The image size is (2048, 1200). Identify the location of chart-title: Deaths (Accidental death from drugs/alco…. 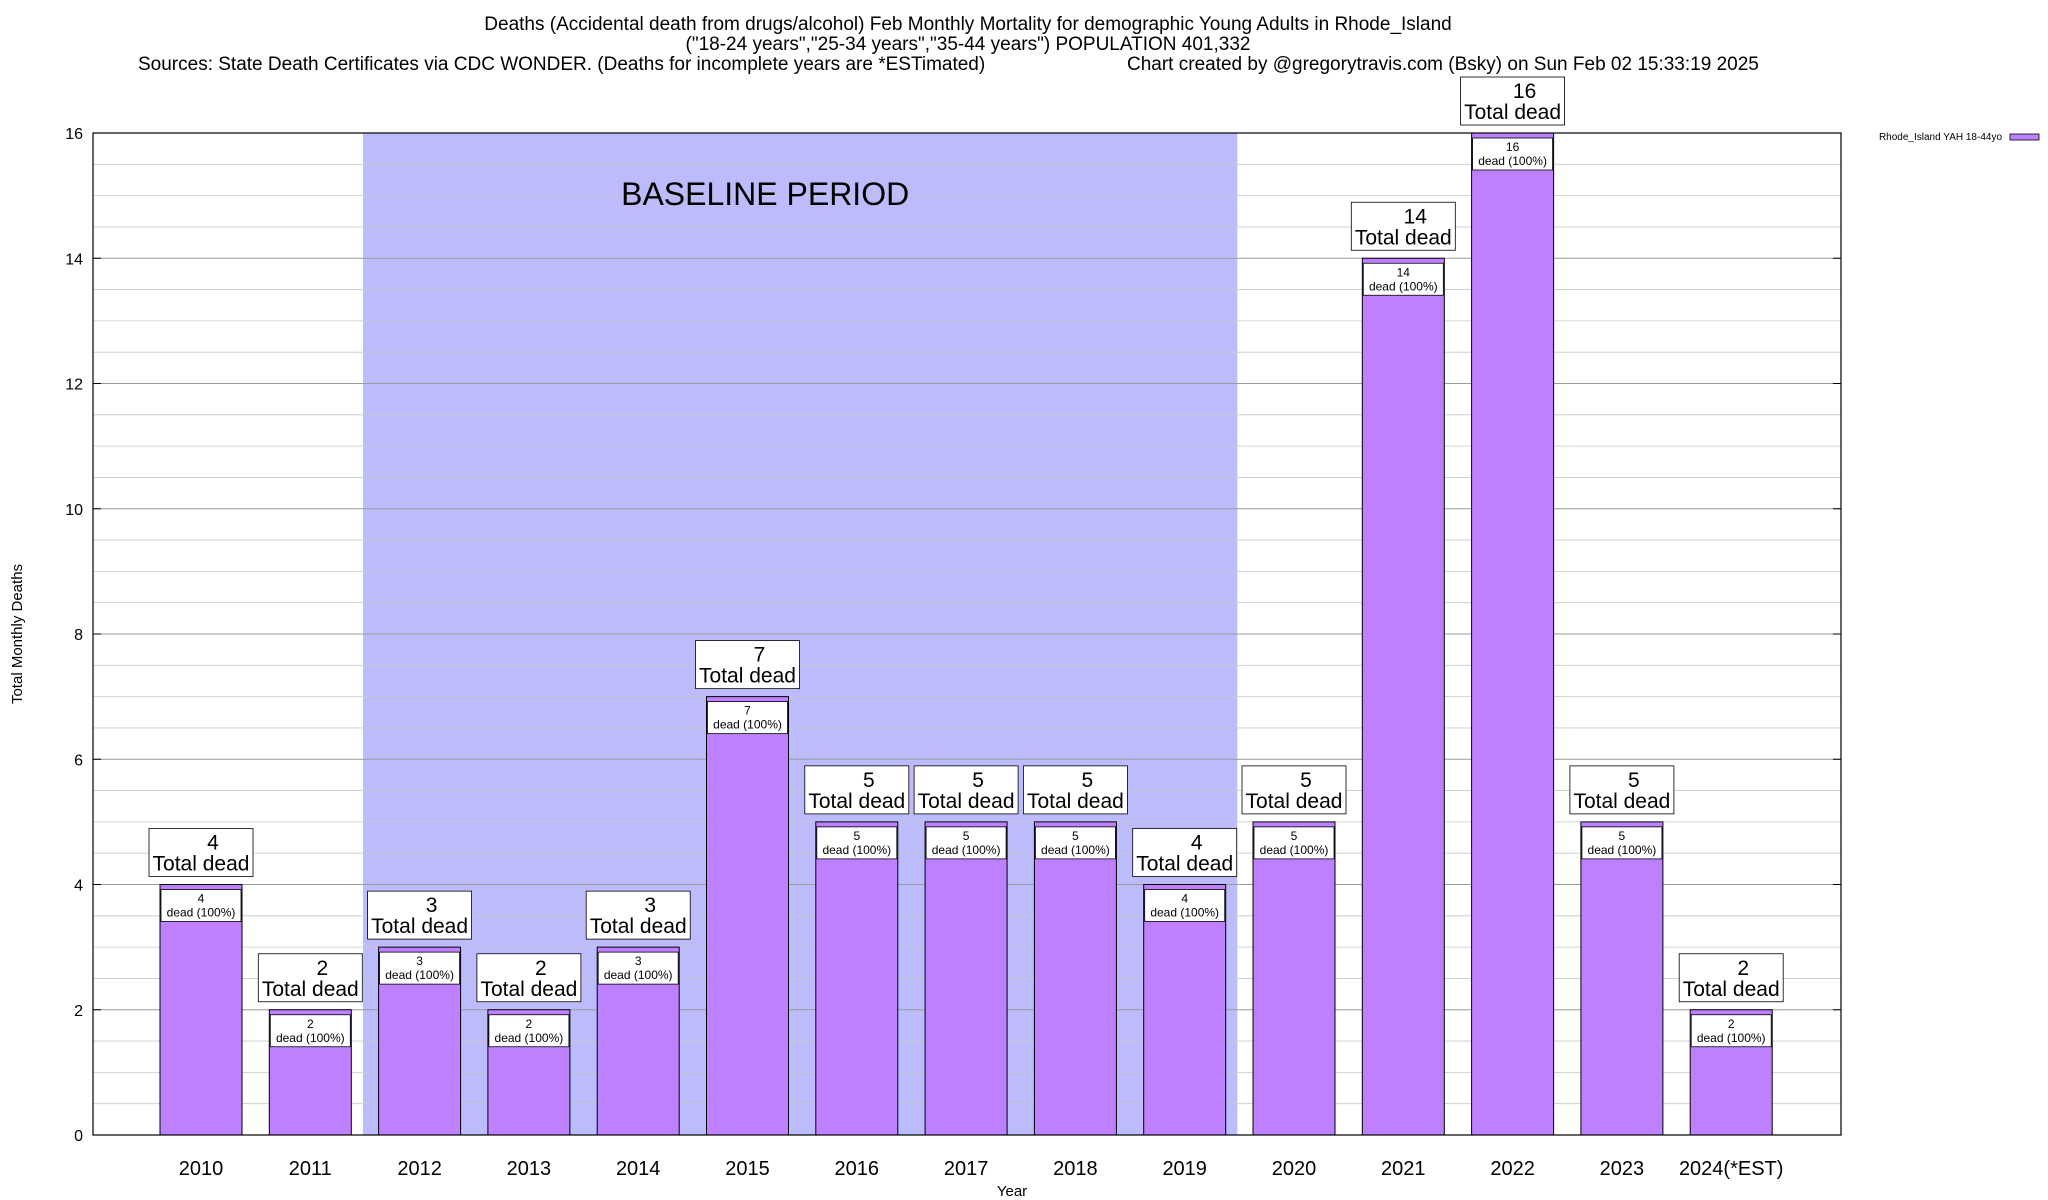
(948, 44).